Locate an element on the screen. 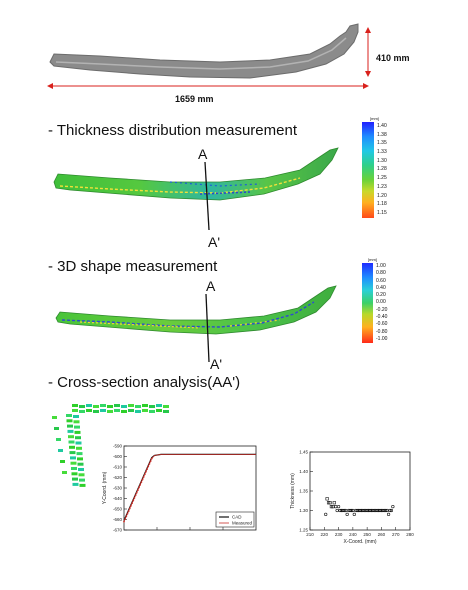 The image size is (468, 590). thickness-colorbar-tick: 1.25 is located at coordinates (382, 178).